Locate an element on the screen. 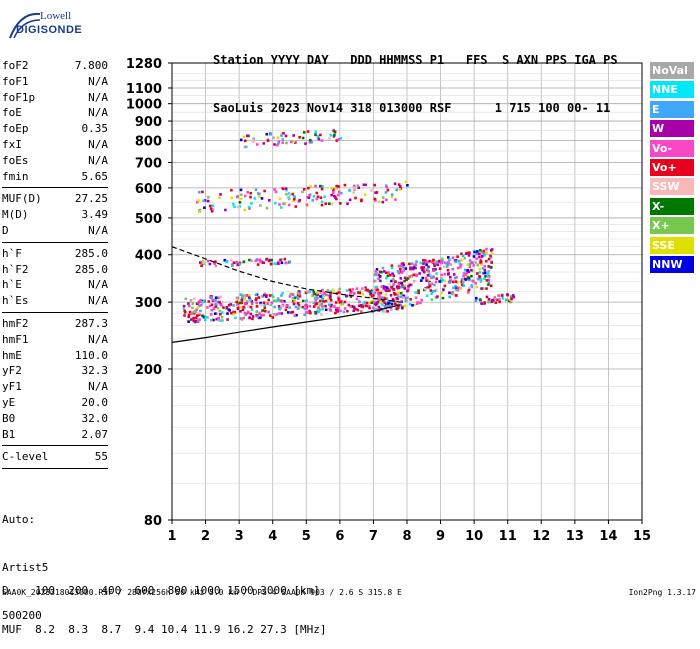 The image size is (700, 649). x-tick-label: 15 is located at coordinates (642, 536).